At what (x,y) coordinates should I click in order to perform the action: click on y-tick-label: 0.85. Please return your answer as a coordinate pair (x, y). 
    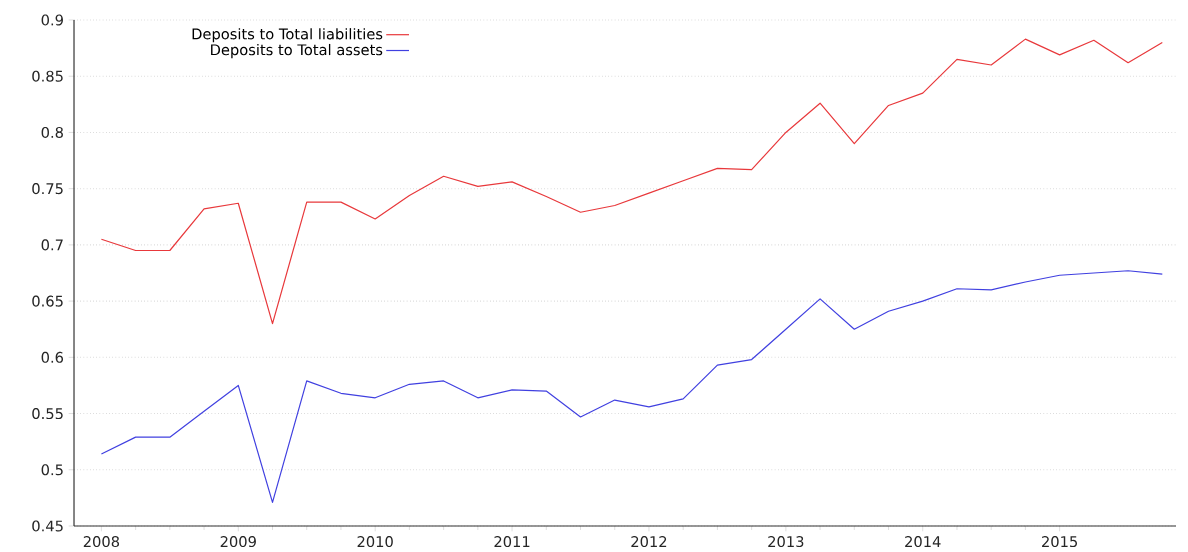
    Looking at the image, I should click on (47, 76).